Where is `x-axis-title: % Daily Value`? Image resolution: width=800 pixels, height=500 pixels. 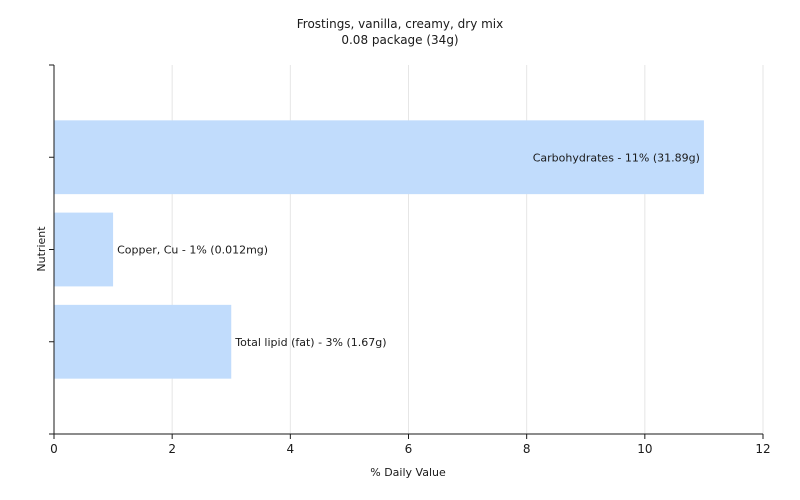 x-axis-title: % Daily Value is located at coordinates (408, 472).